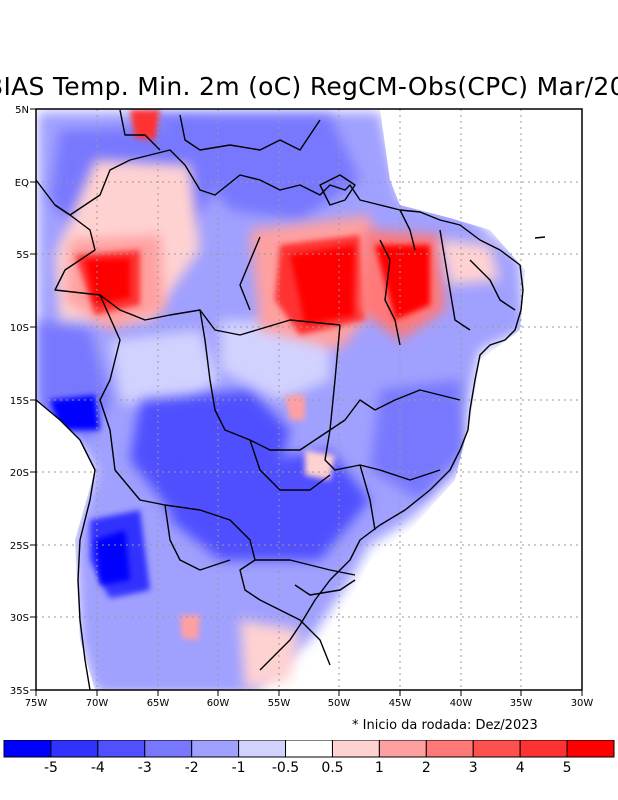 The width and height of the screenshot is (618, 800). What do you see at coordinates (98, 768) in the screenshot?
I see `colorbar-label: -4` at bounding box center [98, 768].